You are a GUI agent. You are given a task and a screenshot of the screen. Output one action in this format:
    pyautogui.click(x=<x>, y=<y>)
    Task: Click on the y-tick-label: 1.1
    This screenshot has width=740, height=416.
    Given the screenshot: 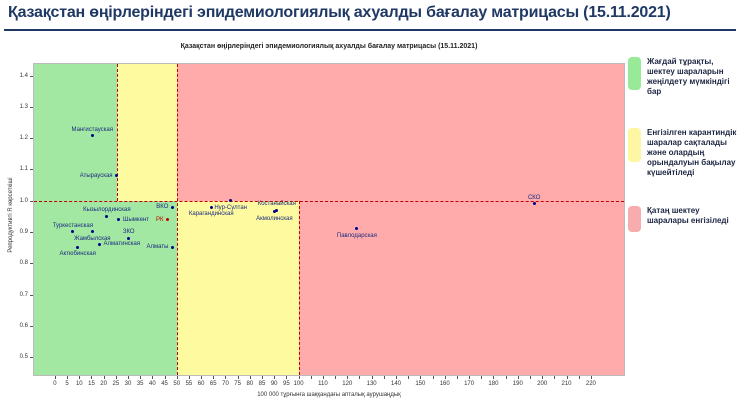 What is the action you would take?
    pyautogui.click(x=23, y=169)
    